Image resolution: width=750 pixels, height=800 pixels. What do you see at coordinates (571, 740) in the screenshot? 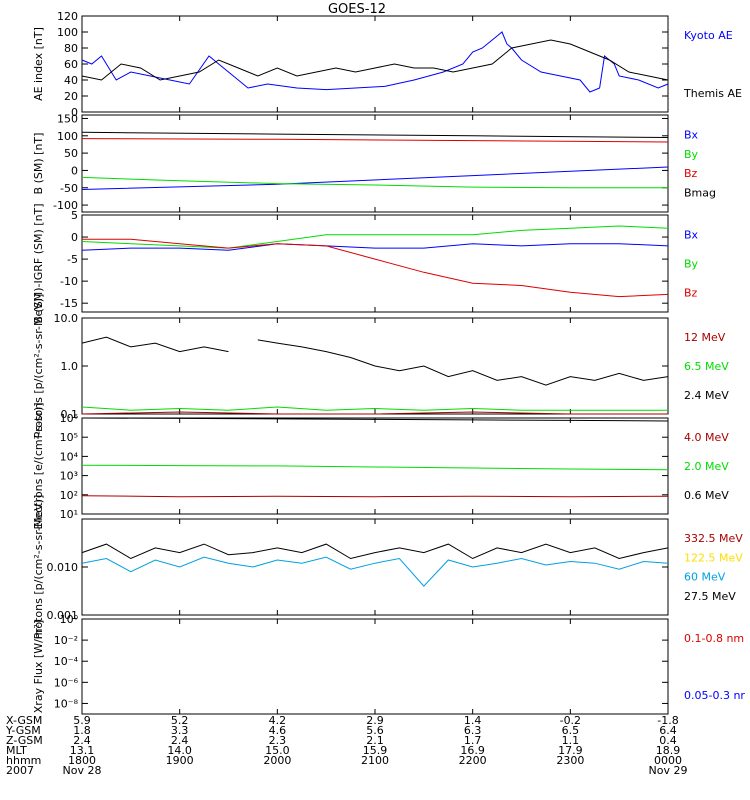
I see `ephemeris-value: 1.1` at bounding box center [571, 740].